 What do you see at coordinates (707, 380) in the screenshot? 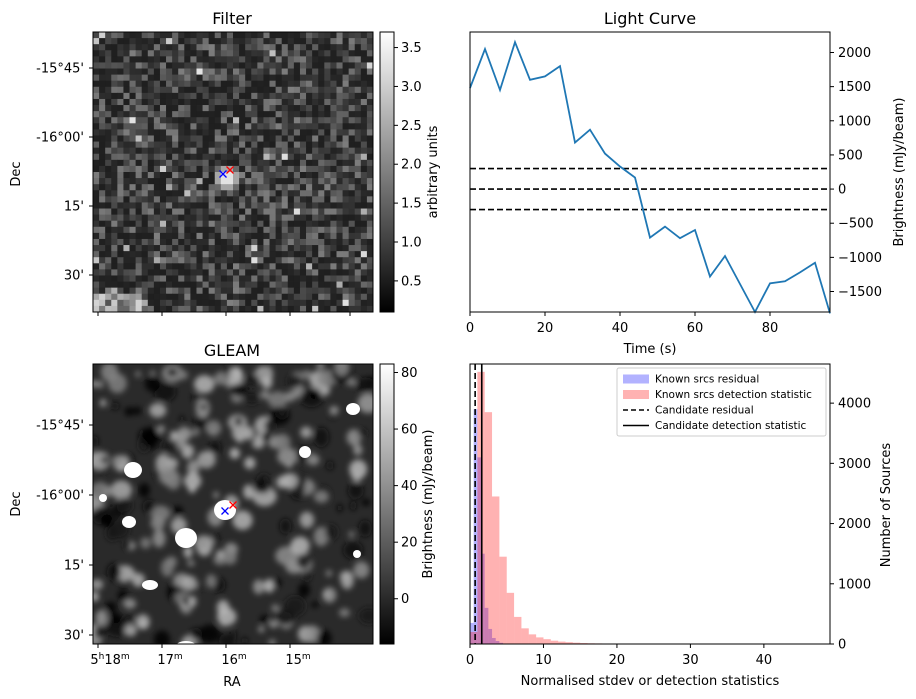
I see `histogram-legend-label: Known srcs residual` at bounding box center [707, 380].